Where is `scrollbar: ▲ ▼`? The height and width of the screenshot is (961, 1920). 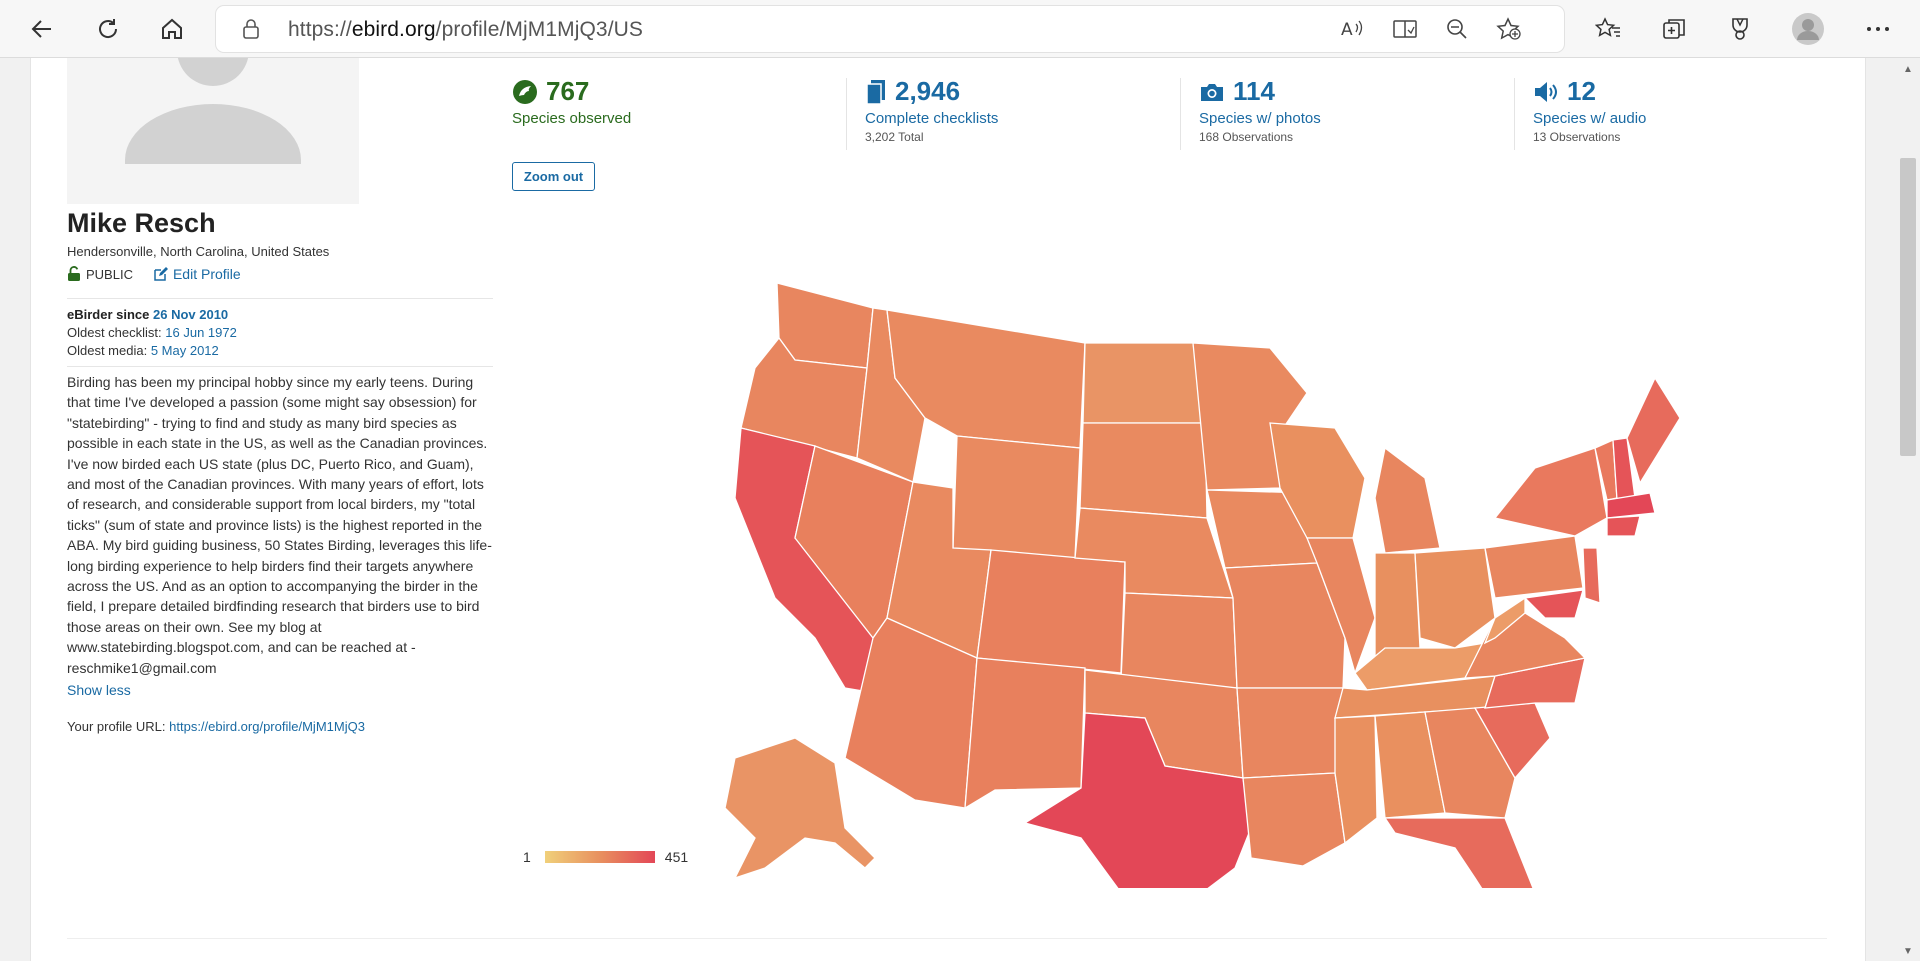 scrollbar: ▲ ▼ is located at coordinates (1908, 509).